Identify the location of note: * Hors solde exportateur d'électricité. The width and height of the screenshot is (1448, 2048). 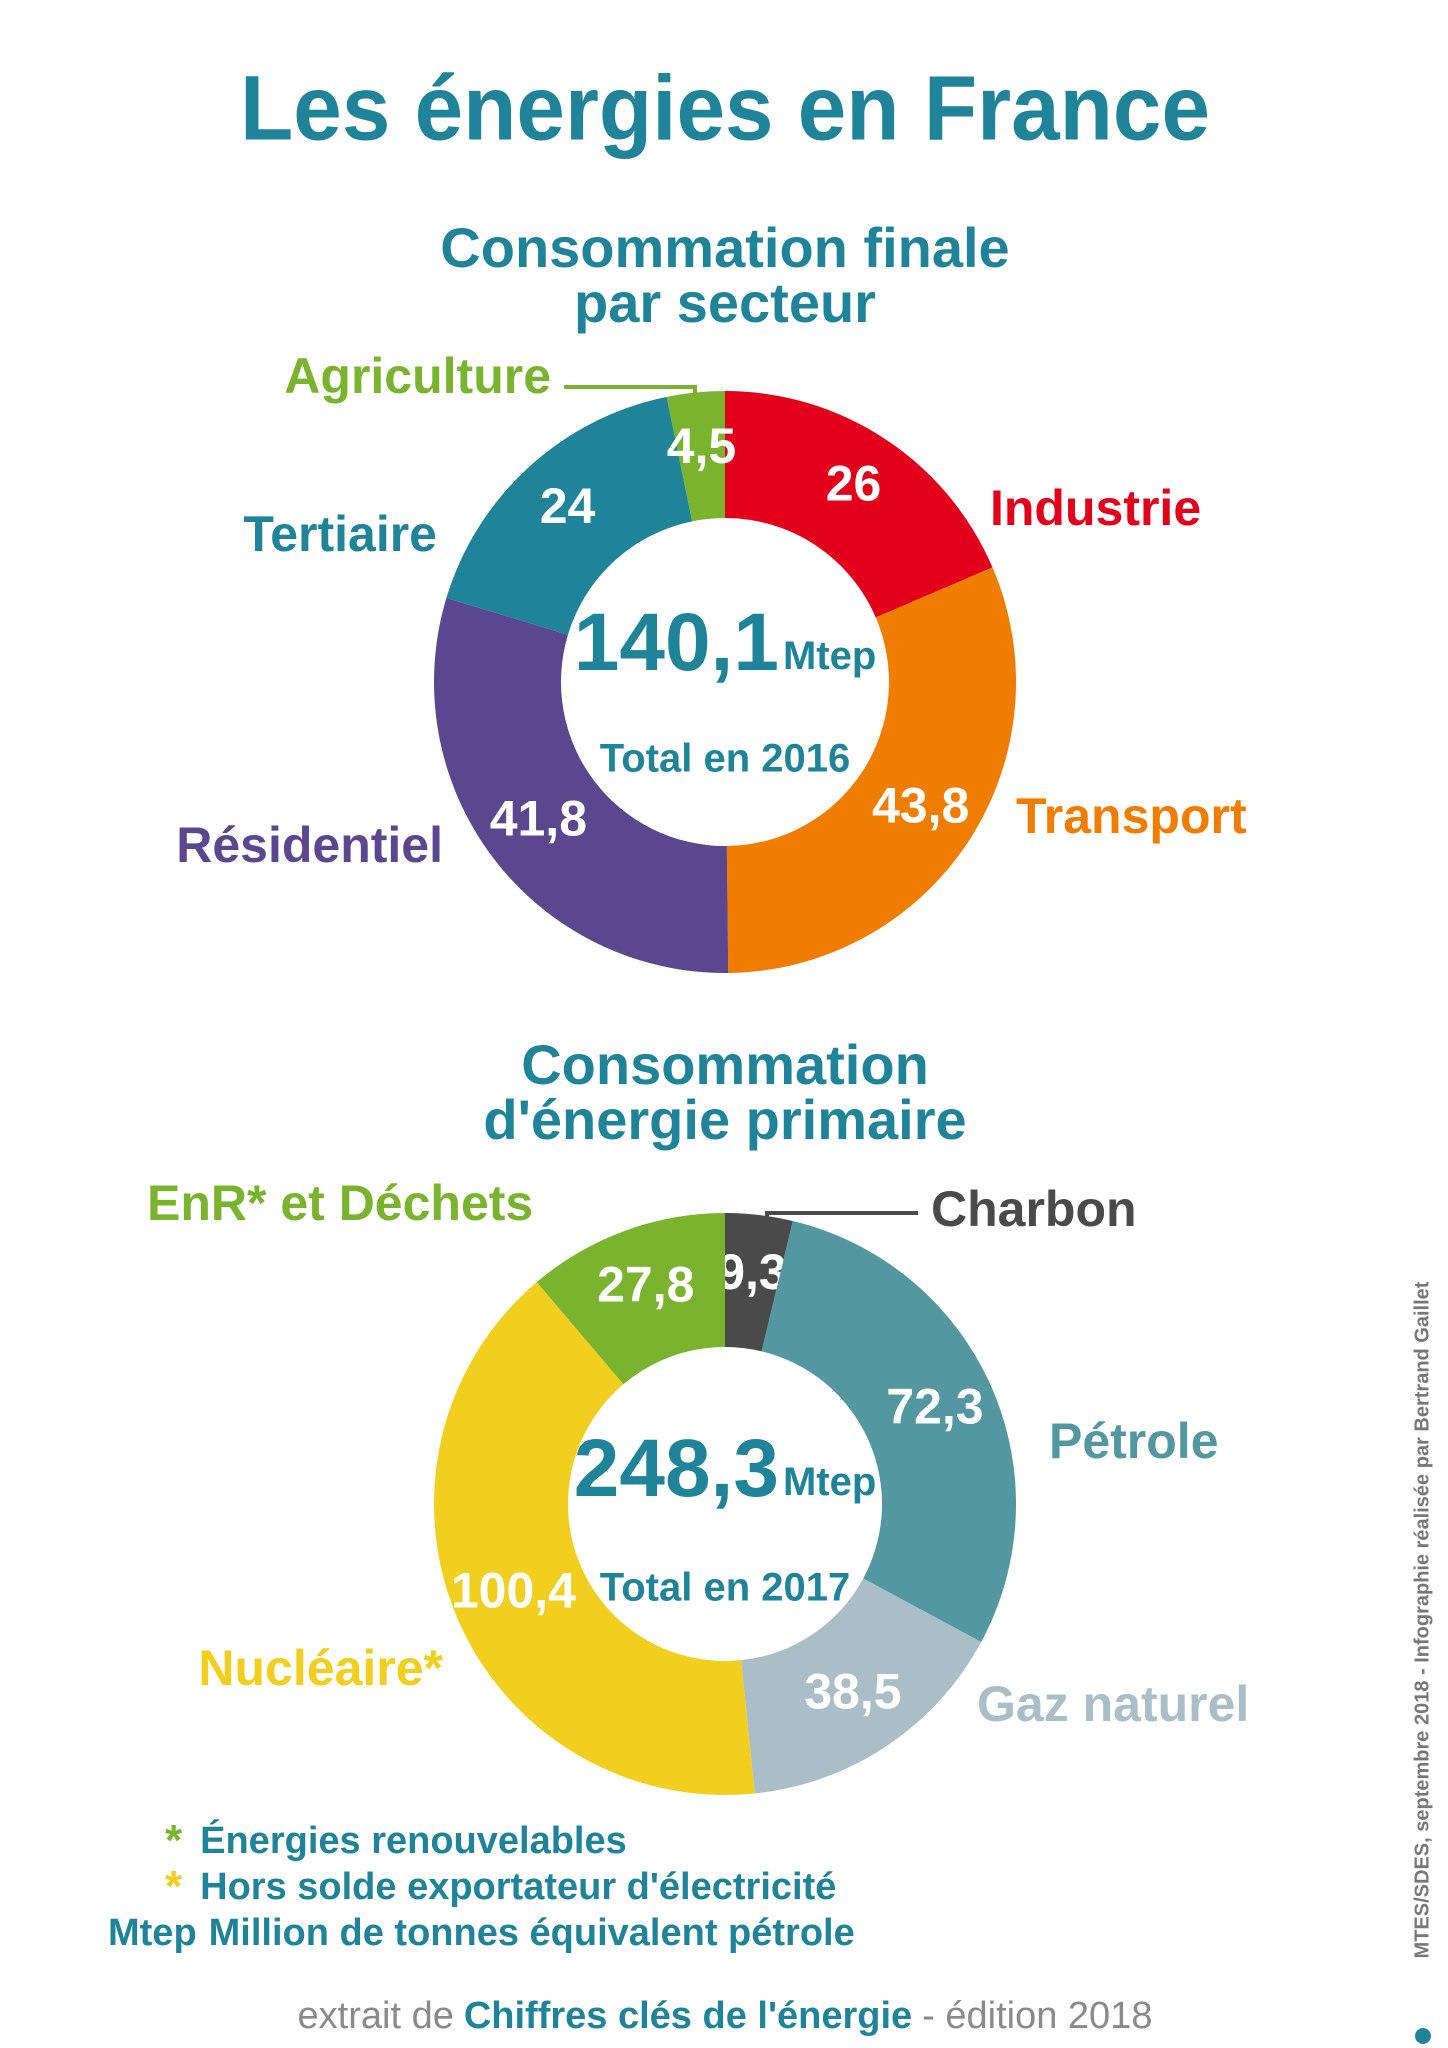
(500, 1886).